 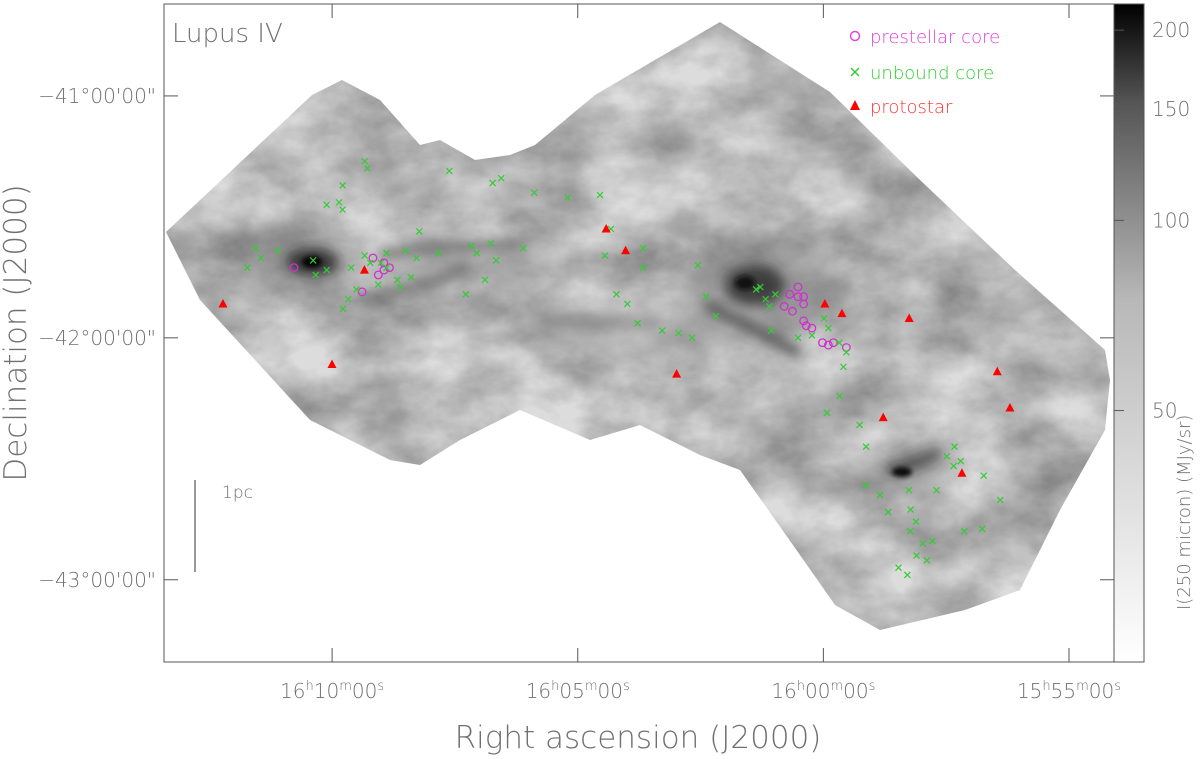 I want to click on x-tick-label: 15h55m00s, so click(x=1069, y=691).